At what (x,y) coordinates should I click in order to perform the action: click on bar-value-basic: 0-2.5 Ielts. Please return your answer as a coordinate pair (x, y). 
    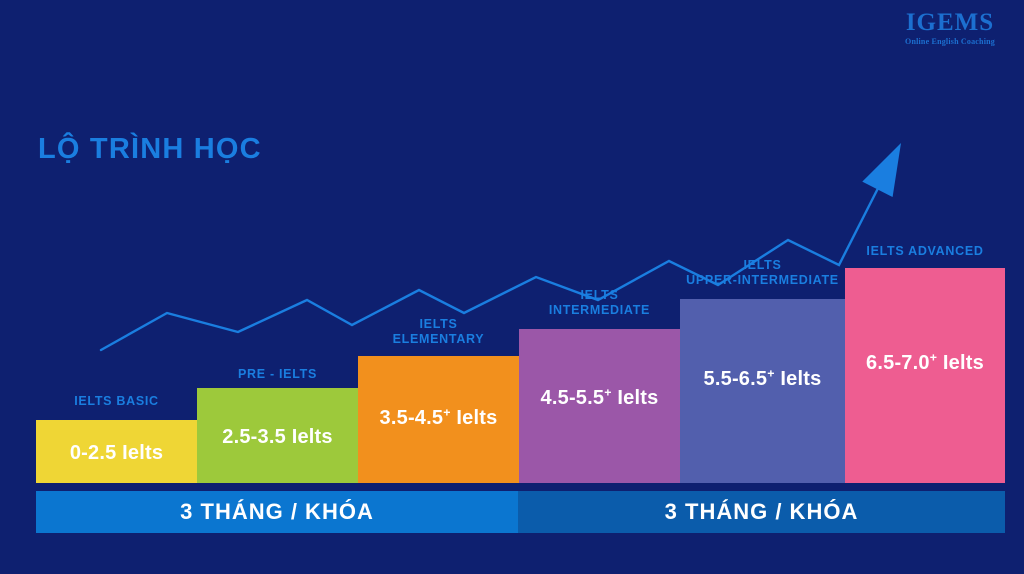
    Looking at the image, I should click on (116, 453).